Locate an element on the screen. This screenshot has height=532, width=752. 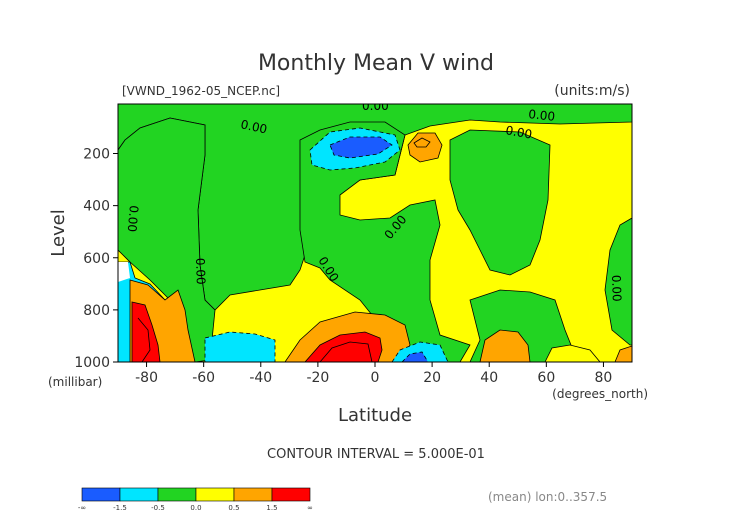
chart-title: Monthly Mean V wind is located at coordinates (376, 63).